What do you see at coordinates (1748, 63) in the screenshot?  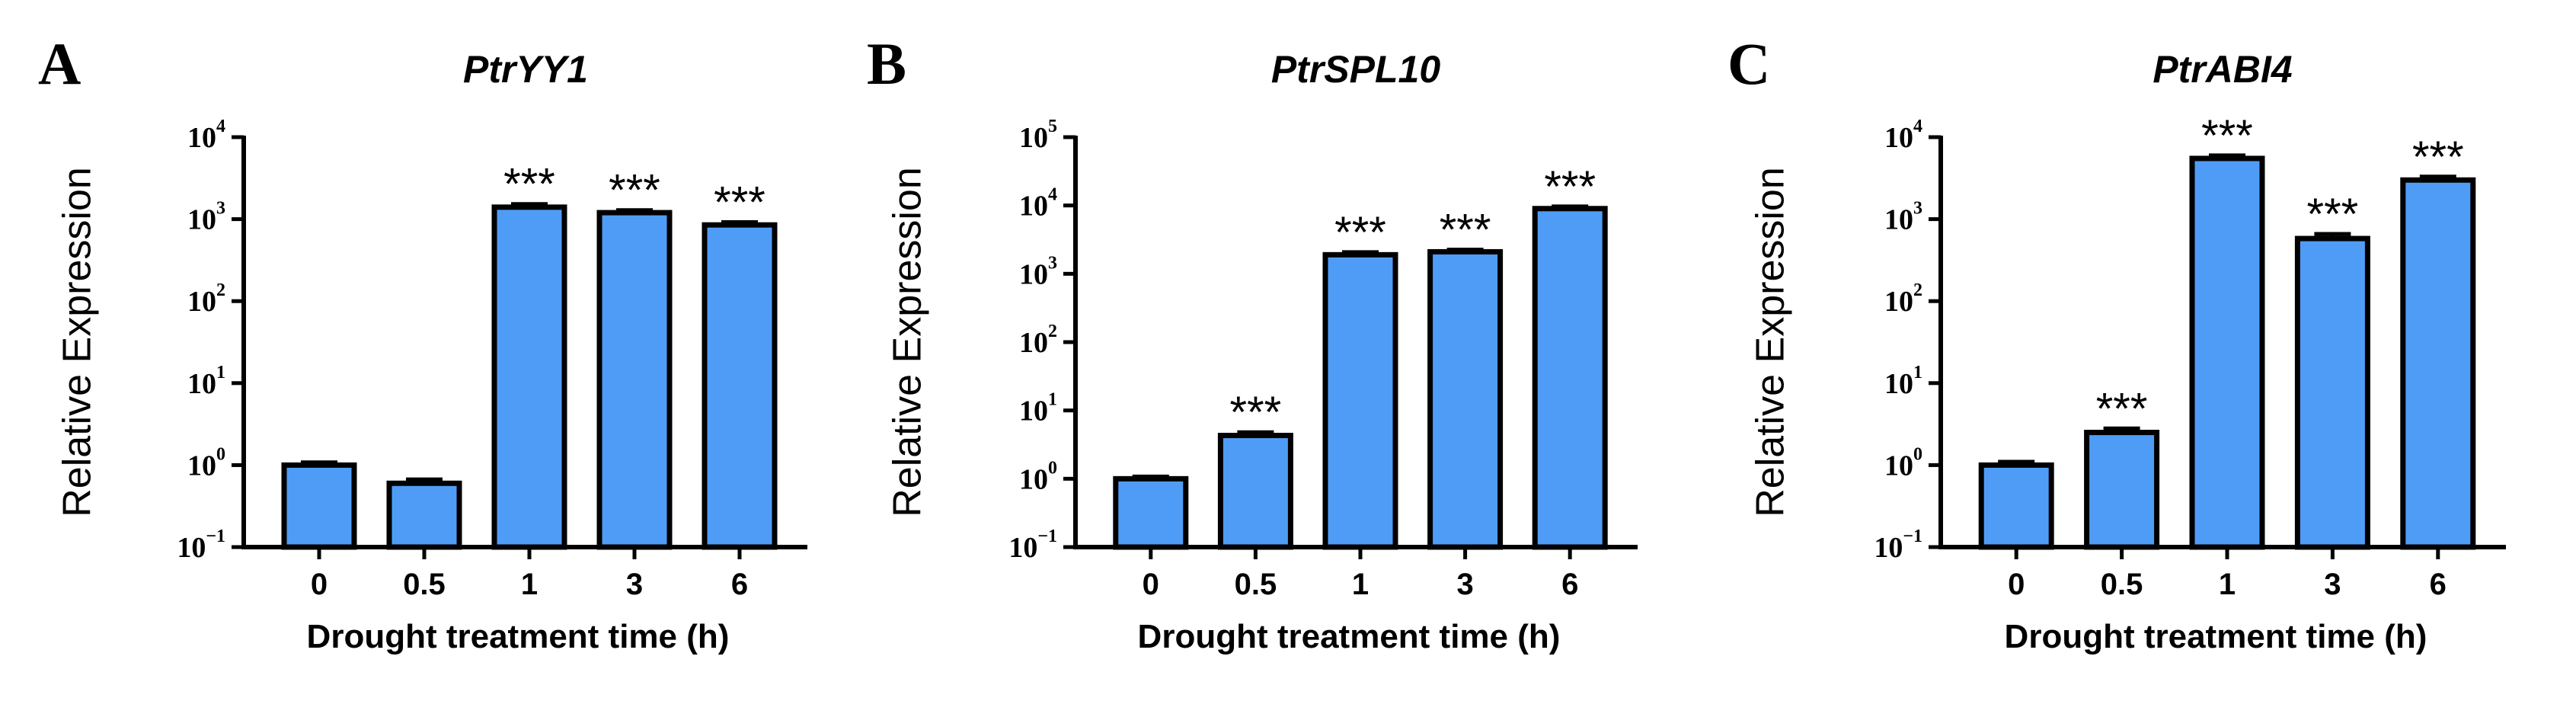 I see `panel-letter: C` at bounding box center [1748, 63].